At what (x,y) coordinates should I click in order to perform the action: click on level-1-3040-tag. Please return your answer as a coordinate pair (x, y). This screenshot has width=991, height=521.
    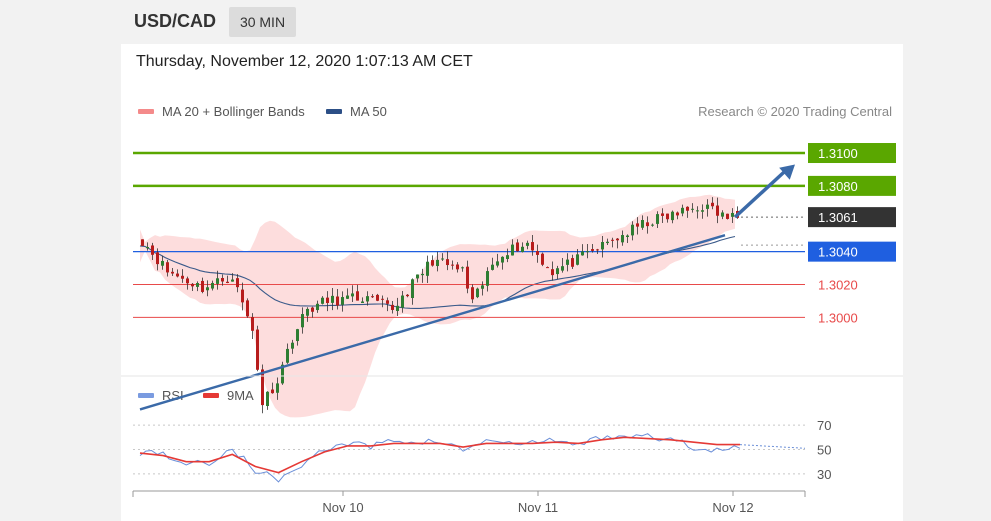
    Looking at the image, I should click on (852, 251).